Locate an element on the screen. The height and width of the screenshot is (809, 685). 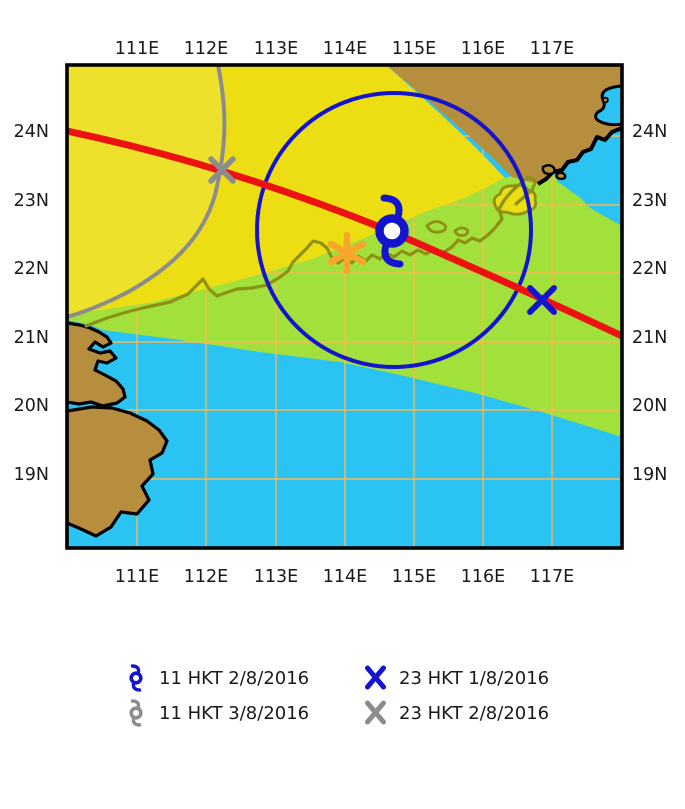
legend-label: 23 HKT 2/8/2016 is located at coordinates (474, 713).